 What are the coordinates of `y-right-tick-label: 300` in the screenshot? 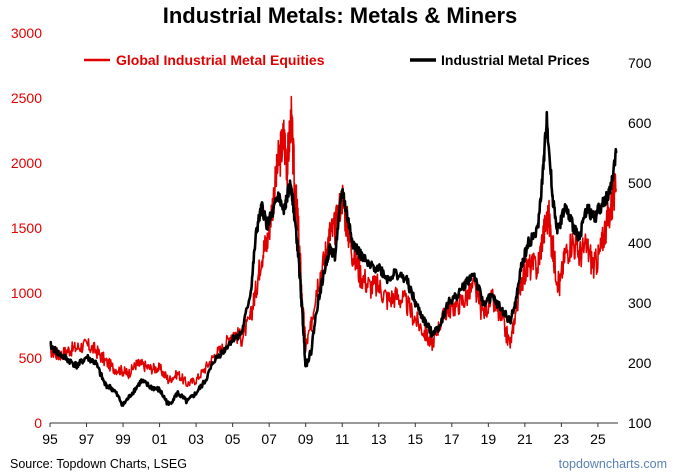 It's located at (640, 303).